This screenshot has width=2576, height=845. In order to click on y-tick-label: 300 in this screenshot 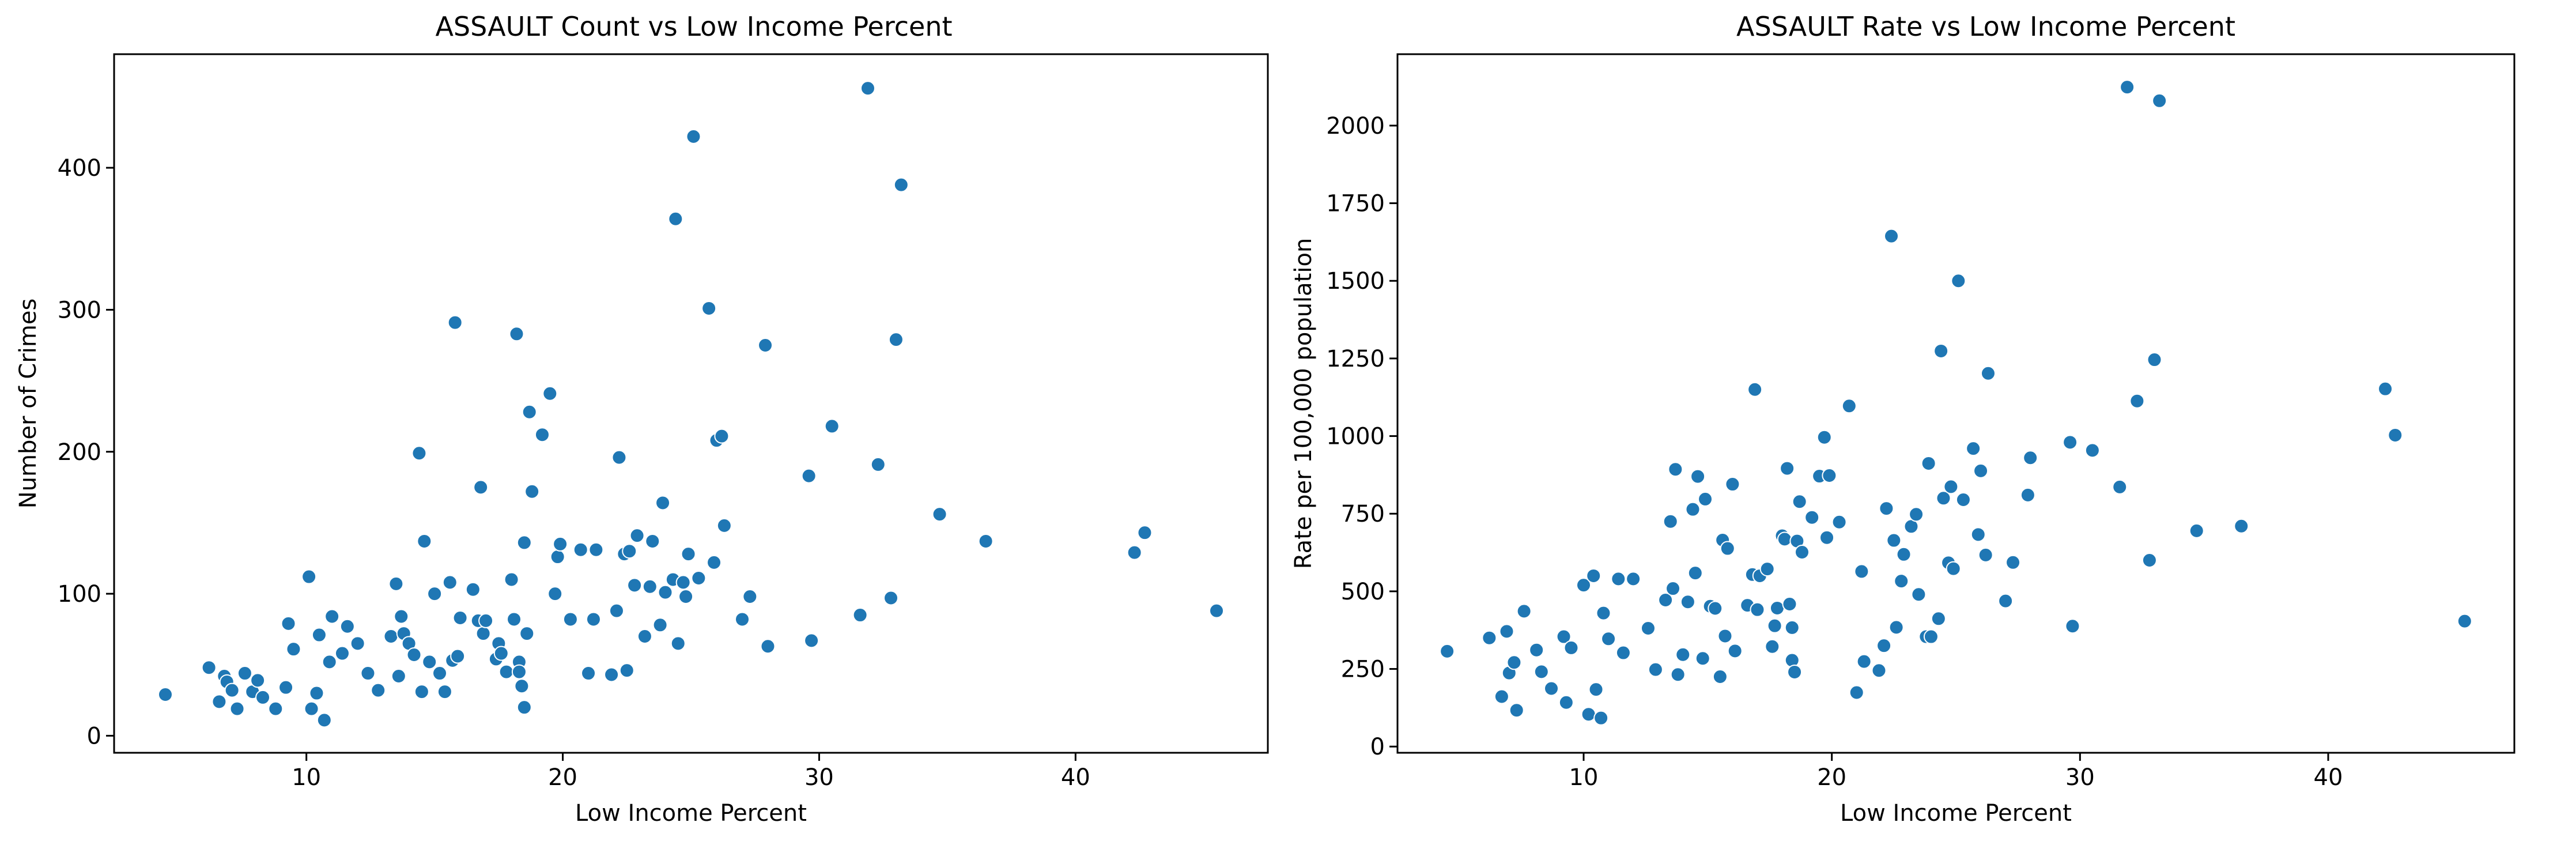, I will do `click(79, 310)`.